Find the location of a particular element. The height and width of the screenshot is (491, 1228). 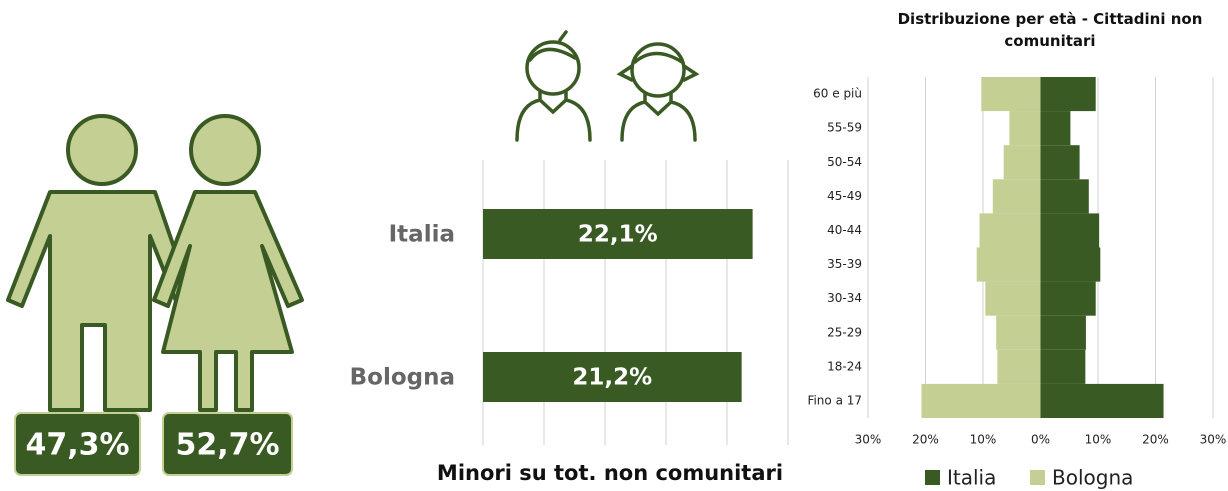

woman-head is located at coordinates (225, 150).